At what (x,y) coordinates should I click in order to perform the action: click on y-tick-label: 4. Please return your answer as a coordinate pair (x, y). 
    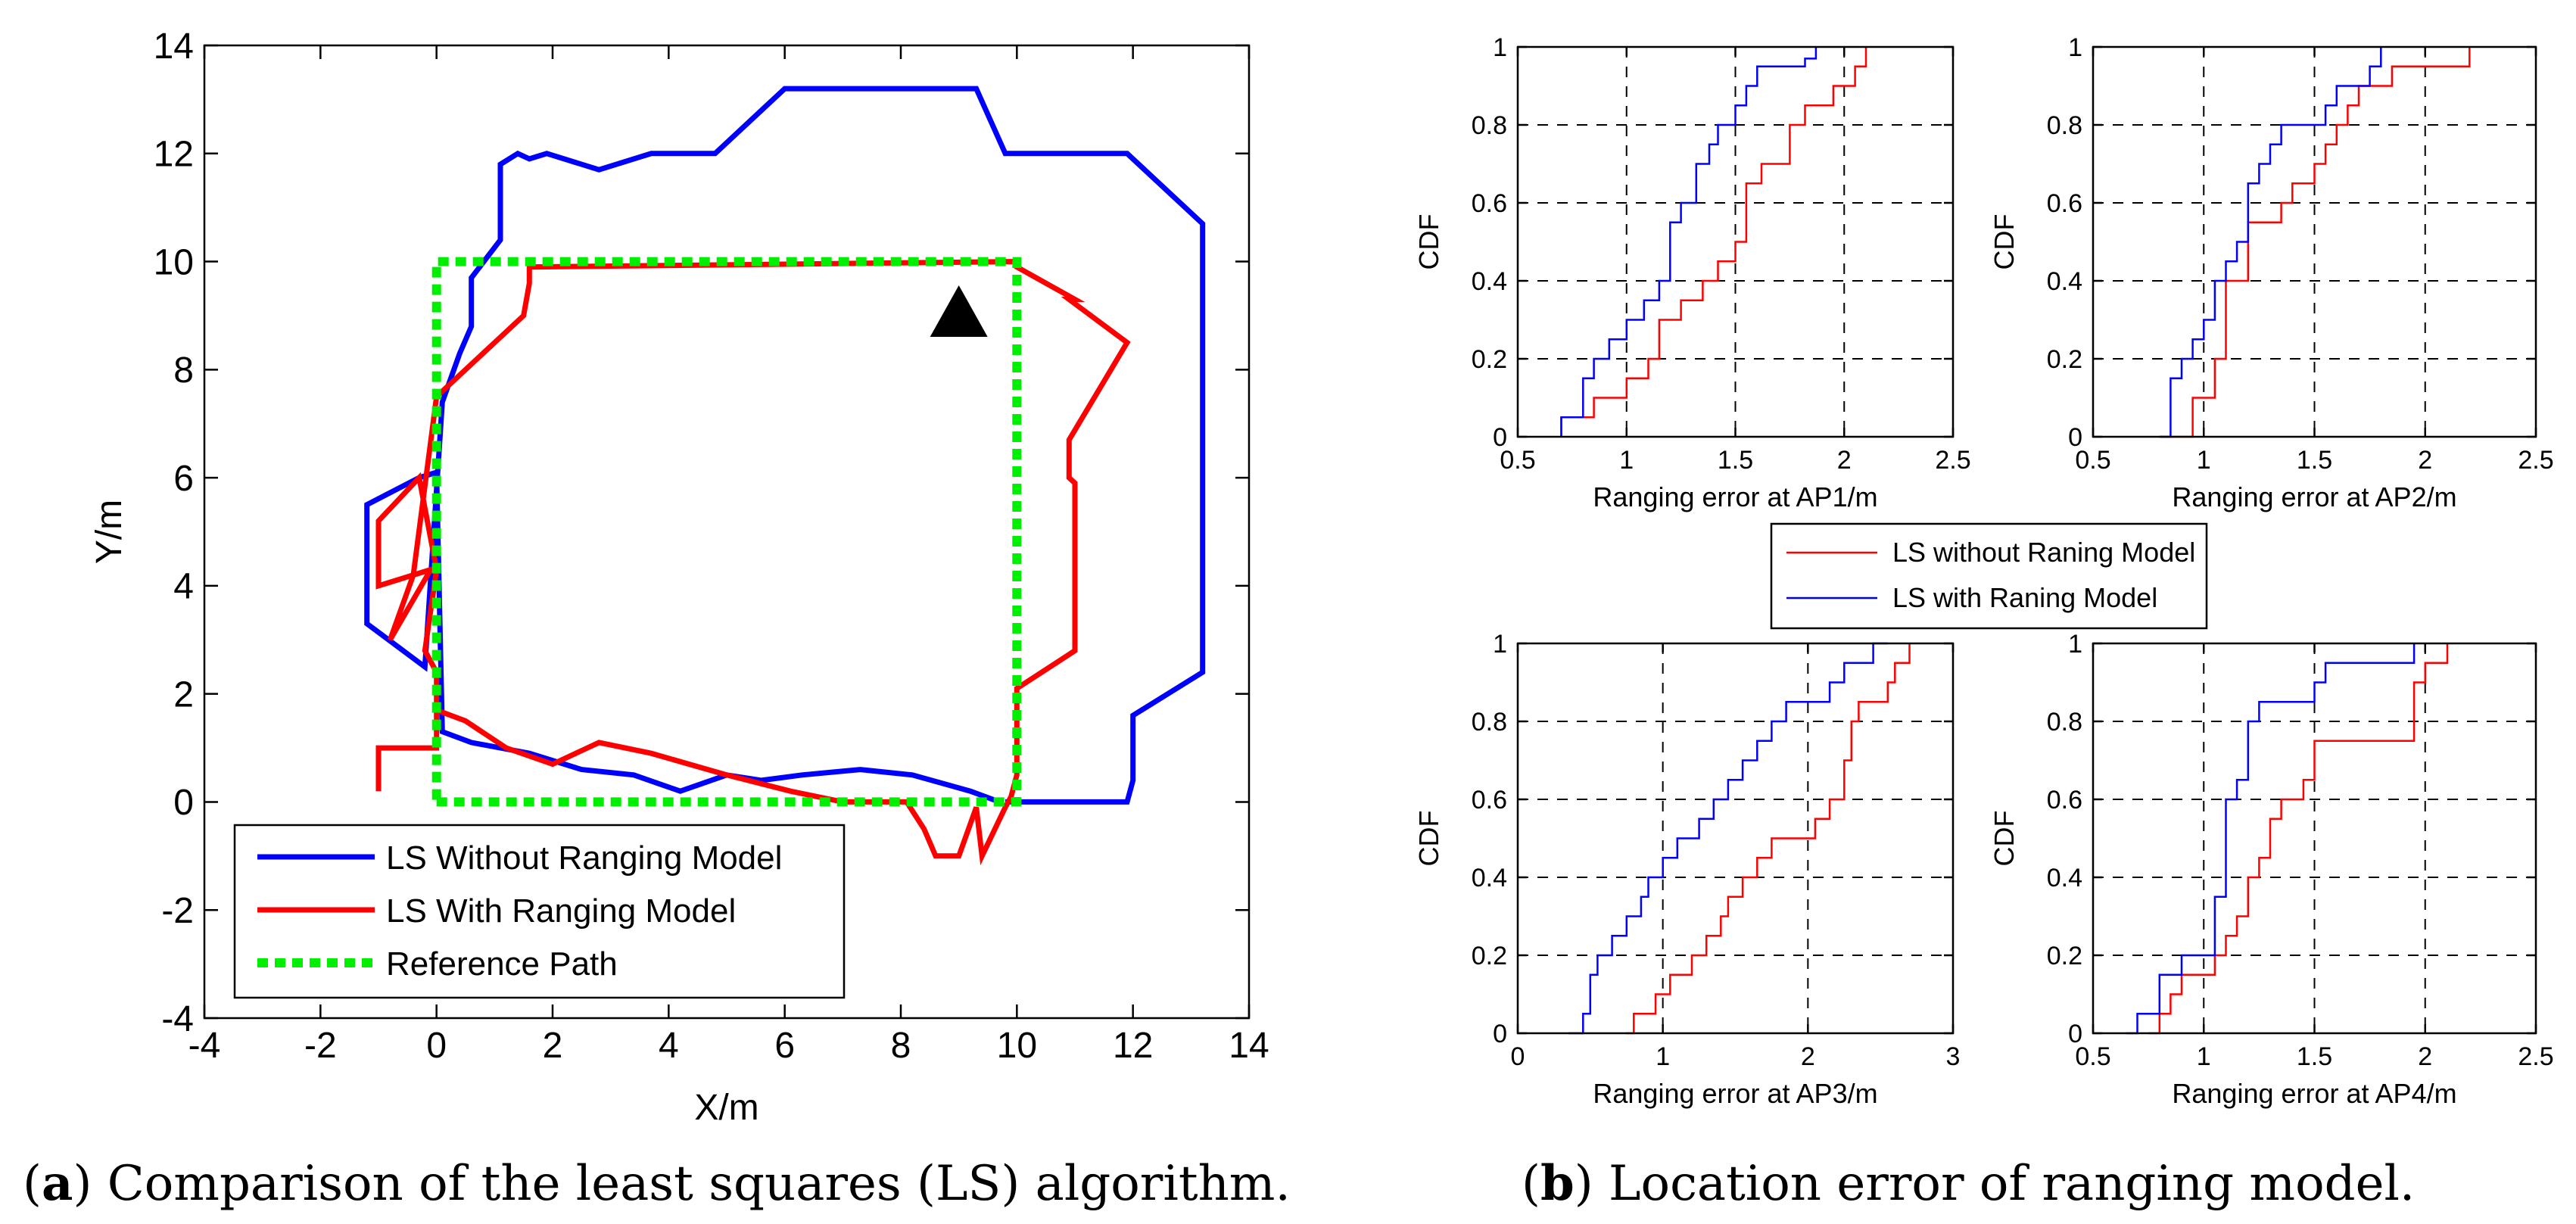
    Looking at the image, I should click on (183, 587).